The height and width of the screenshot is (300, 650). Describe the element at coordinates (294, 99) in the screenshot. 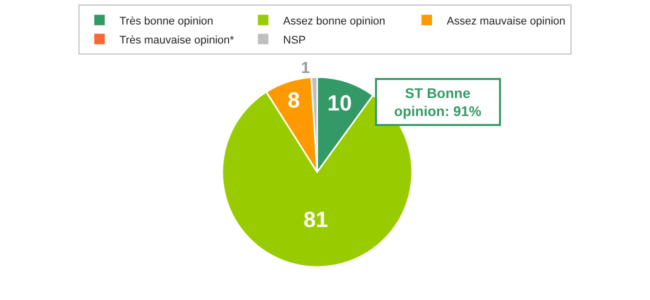

I see `data-label: 8` at that location.